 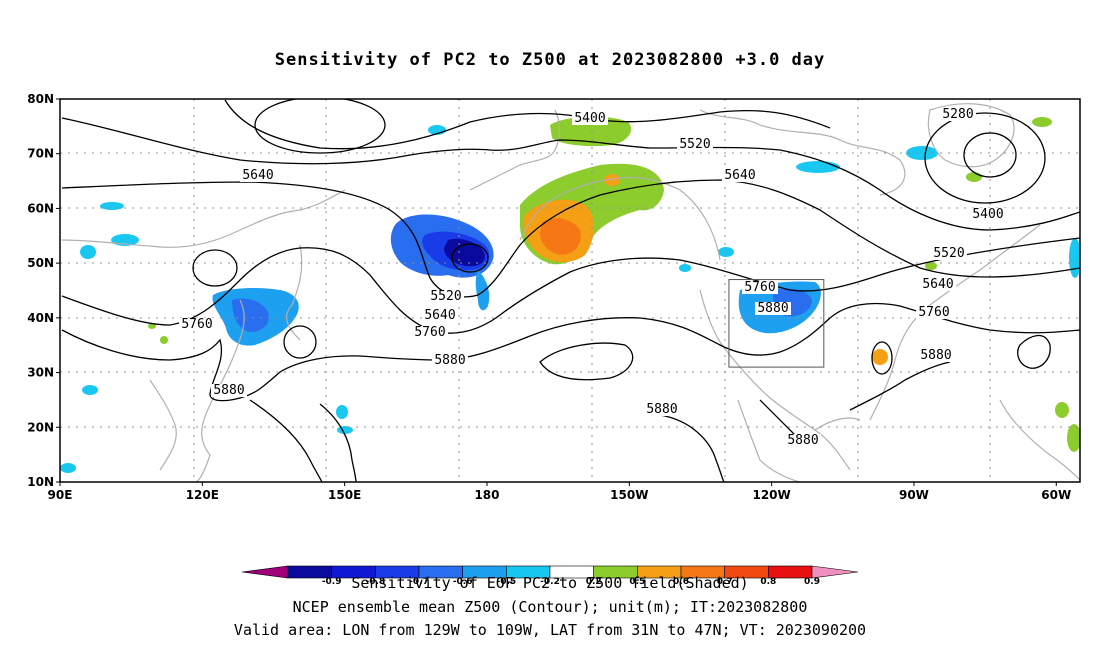 What do you see at coordinates (985, 158) in the screenshot?
I see `contour-closed-low-greenland-outer` at bounding box center [985, 158].